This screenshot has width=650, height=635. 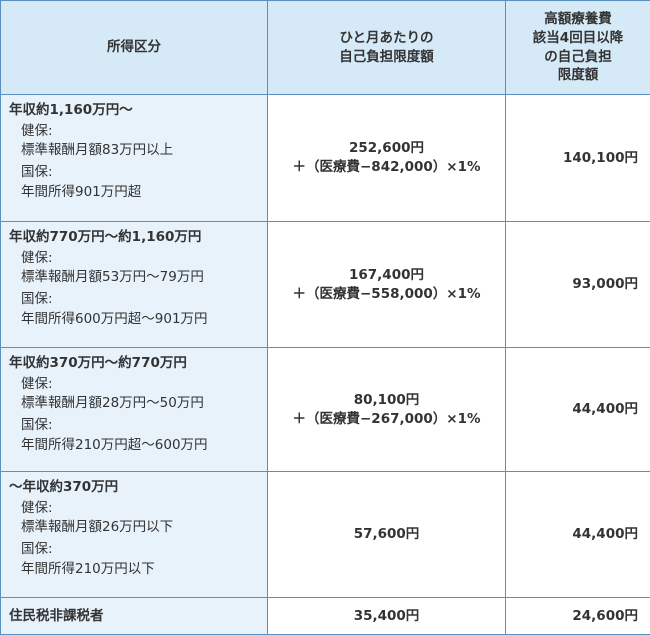 I want to click on limit-cell: 252,600円 ＋（医療費−842,000）×1%, so click(x=386, y=158).